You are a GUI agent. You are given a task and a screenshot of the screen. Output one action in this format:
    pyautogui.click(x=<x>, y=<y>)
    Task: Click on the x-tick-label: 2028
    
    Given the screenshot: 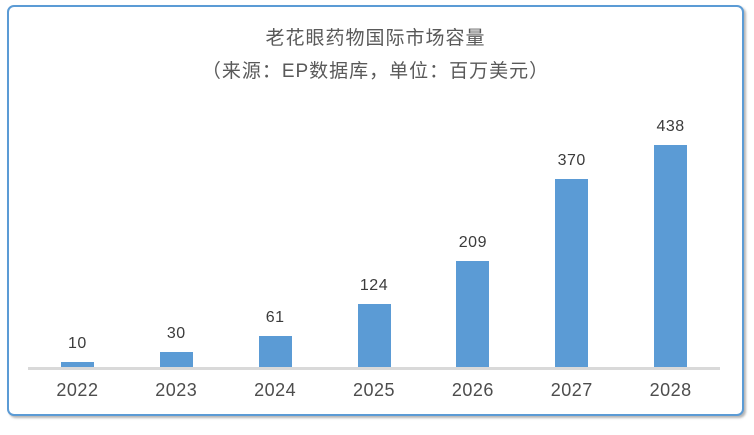 What is the action you would take?
    pyautogui.click(x=670, y=390)
    